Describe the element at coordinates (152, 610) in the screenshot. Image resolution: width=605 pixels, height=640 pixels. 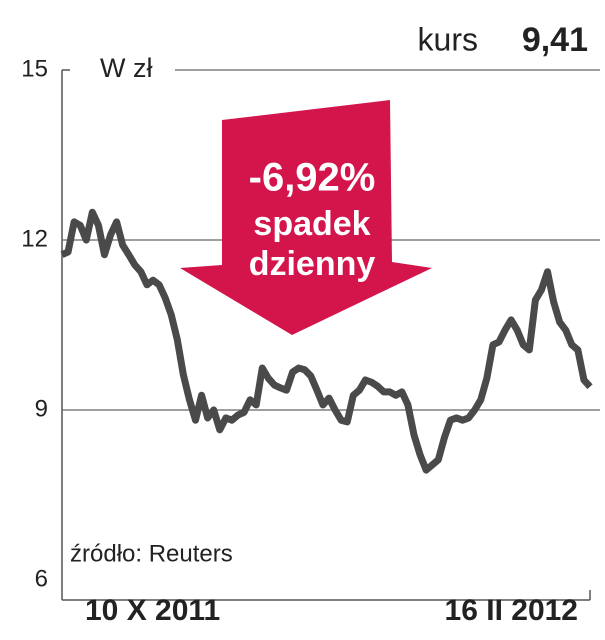
I see `x-tick-label: 10 X 2011` at that location.